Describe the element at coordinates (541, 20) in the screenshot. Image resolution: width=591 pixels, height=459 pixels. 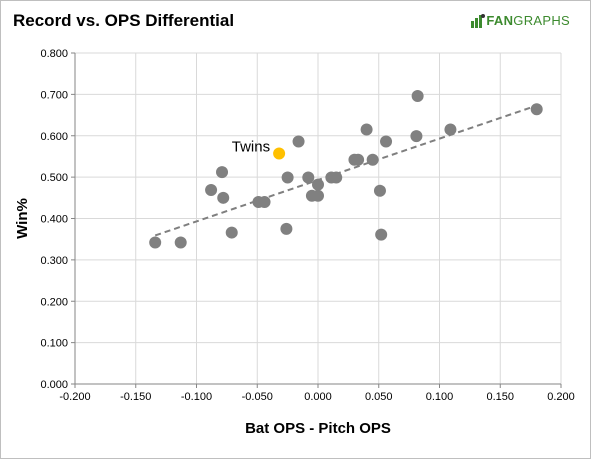
I see `logo-text-graphs: GRAPHS` at that location.